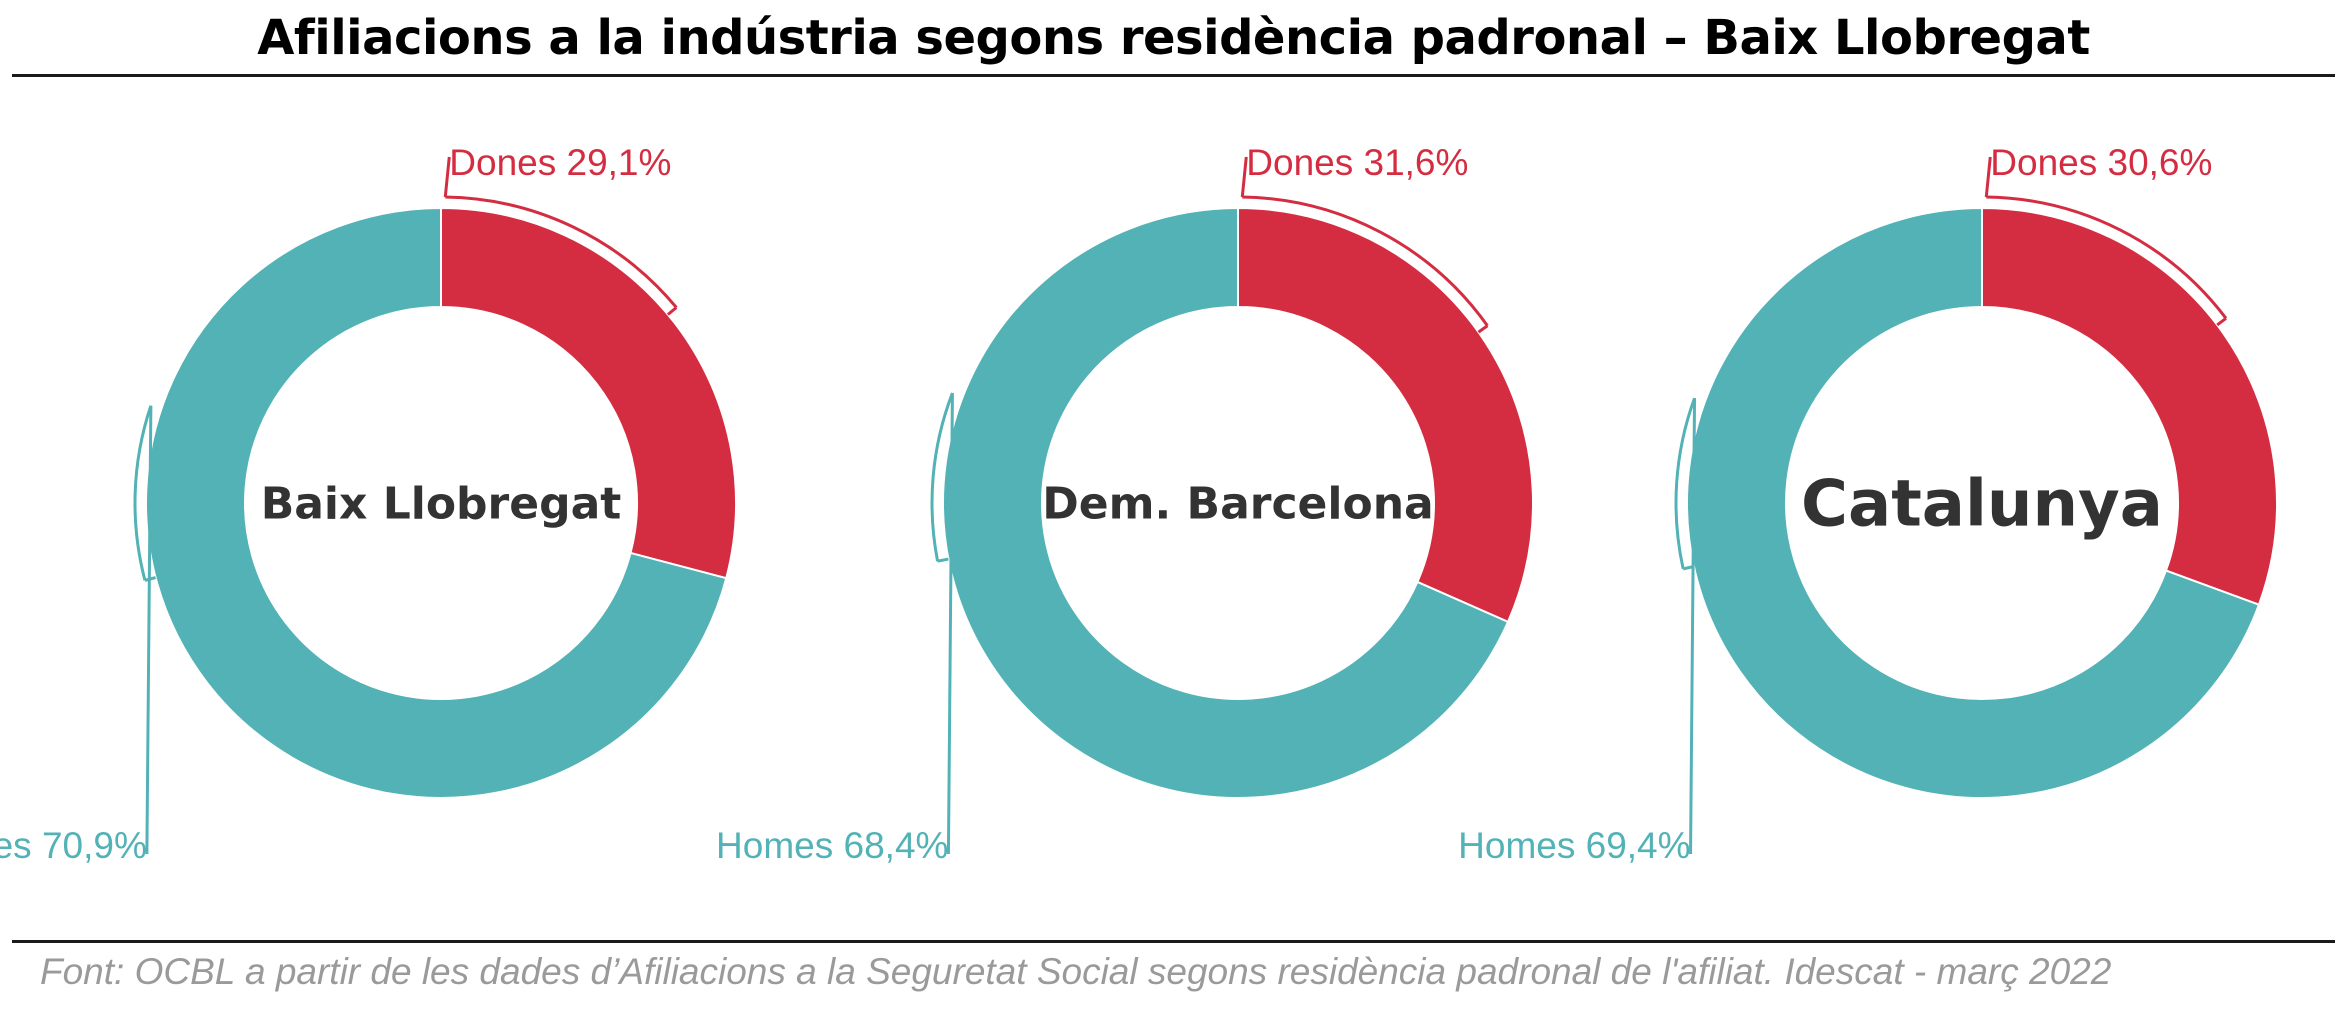 The height and width of the screenshot is (1018, 2347). Describe the element at coordinates (1173, 941) in the screenshot. I see `footer-rule` at that location.